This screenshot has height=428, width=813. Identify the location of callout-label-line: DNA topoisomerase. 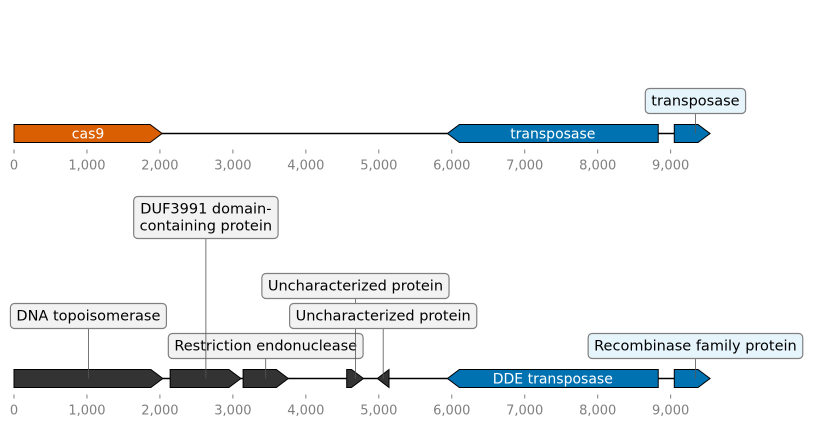
(88, 317).